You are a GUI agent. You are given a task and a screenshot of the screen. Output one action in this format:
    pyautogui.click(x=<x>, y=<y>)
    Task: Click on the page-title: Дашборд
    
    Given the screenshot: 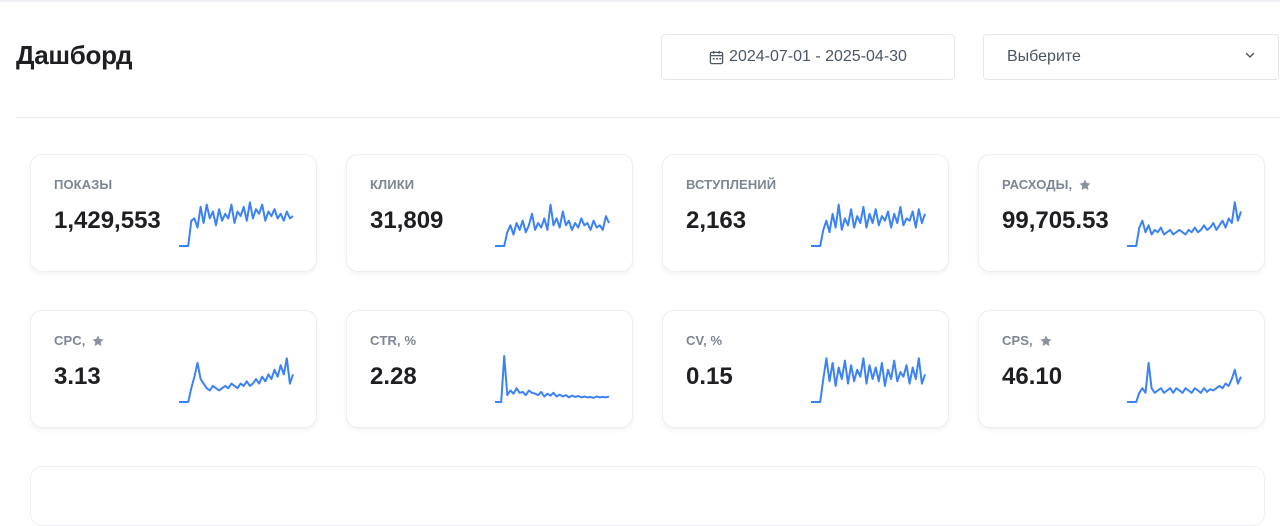 What is the action you would take?
    pyautogui.click(x=74, y=55)
    